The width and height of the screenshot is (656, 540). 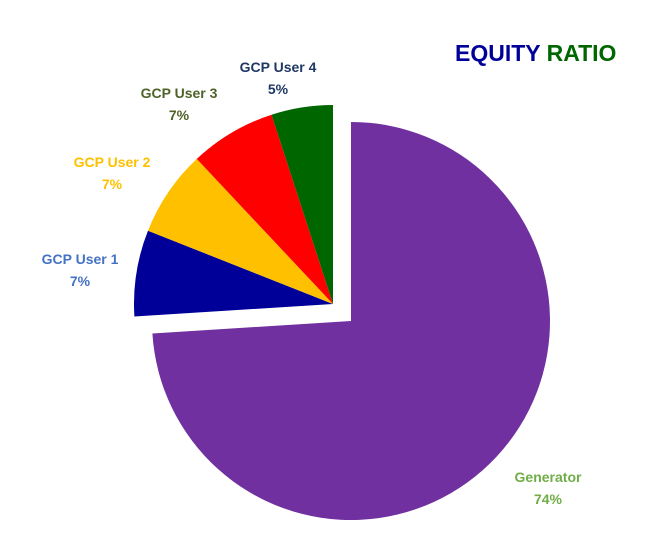 What do you see at coordinates (548, 488) in the screenshot?
I see `label-generator: Generator 74%` at bounding box center [548, 488].